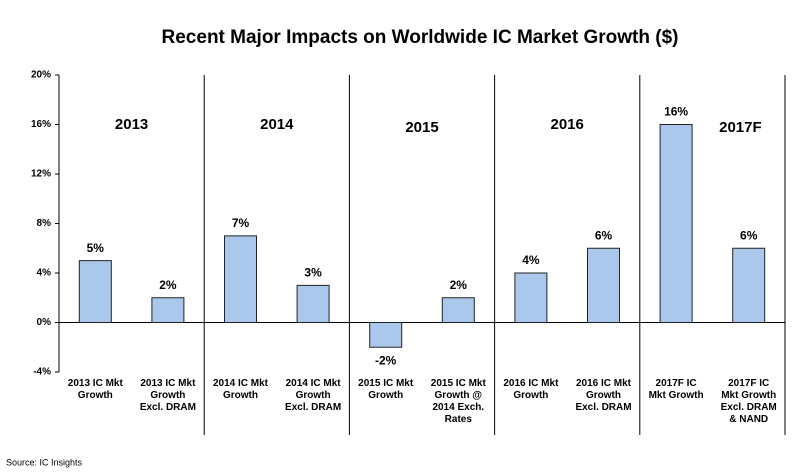 This screenshot has width=800, height=472. Describe the element at coordinates (44, 462) in the screenshot. I see `source: Source: IC Insights` at that location.